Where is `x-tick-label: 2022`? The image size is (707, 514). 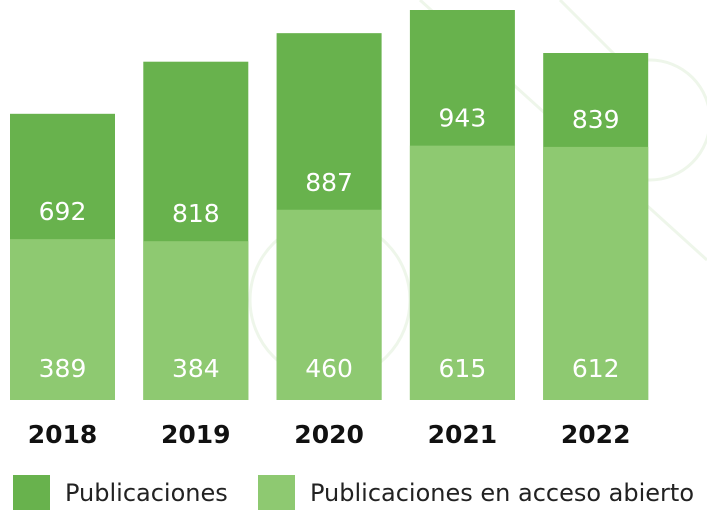 x-tick-label: 2022 is located at coordinates (596, 434).